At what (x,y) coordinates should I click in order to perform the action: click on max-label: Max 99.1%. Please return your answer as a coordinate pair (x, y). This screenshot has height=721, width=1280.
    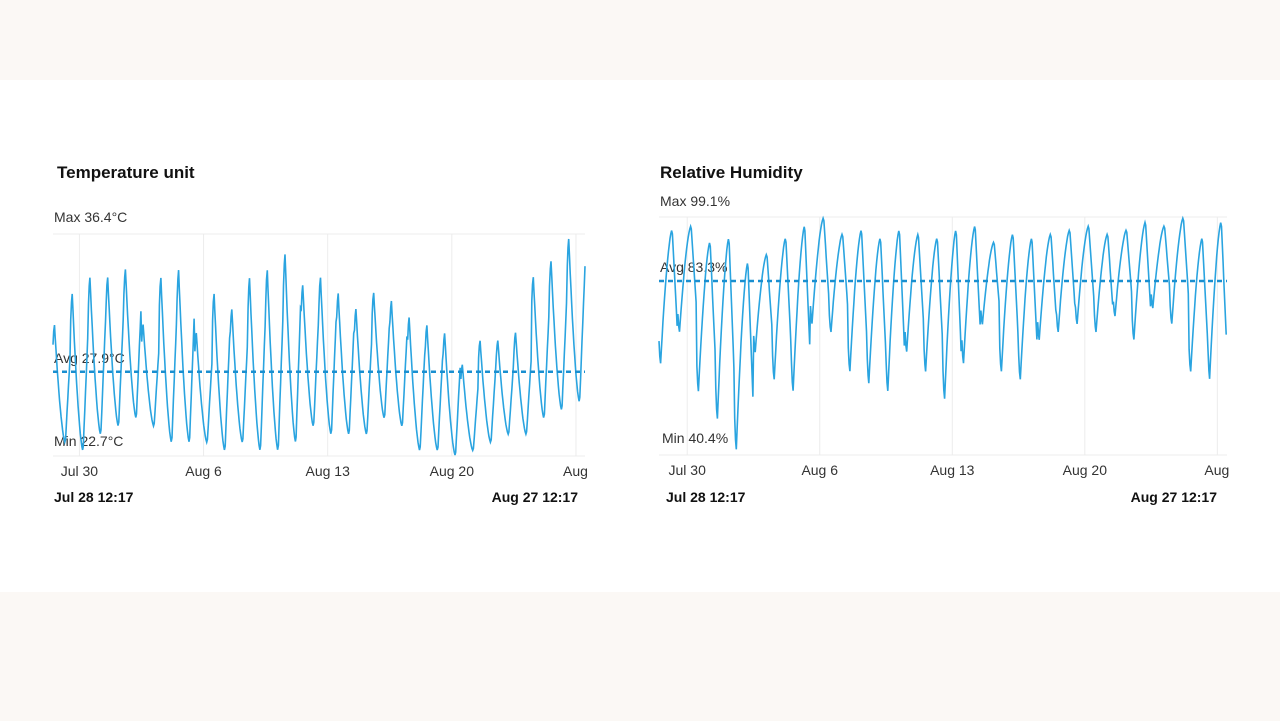
    Looking at the image, I should click on (695, 201).